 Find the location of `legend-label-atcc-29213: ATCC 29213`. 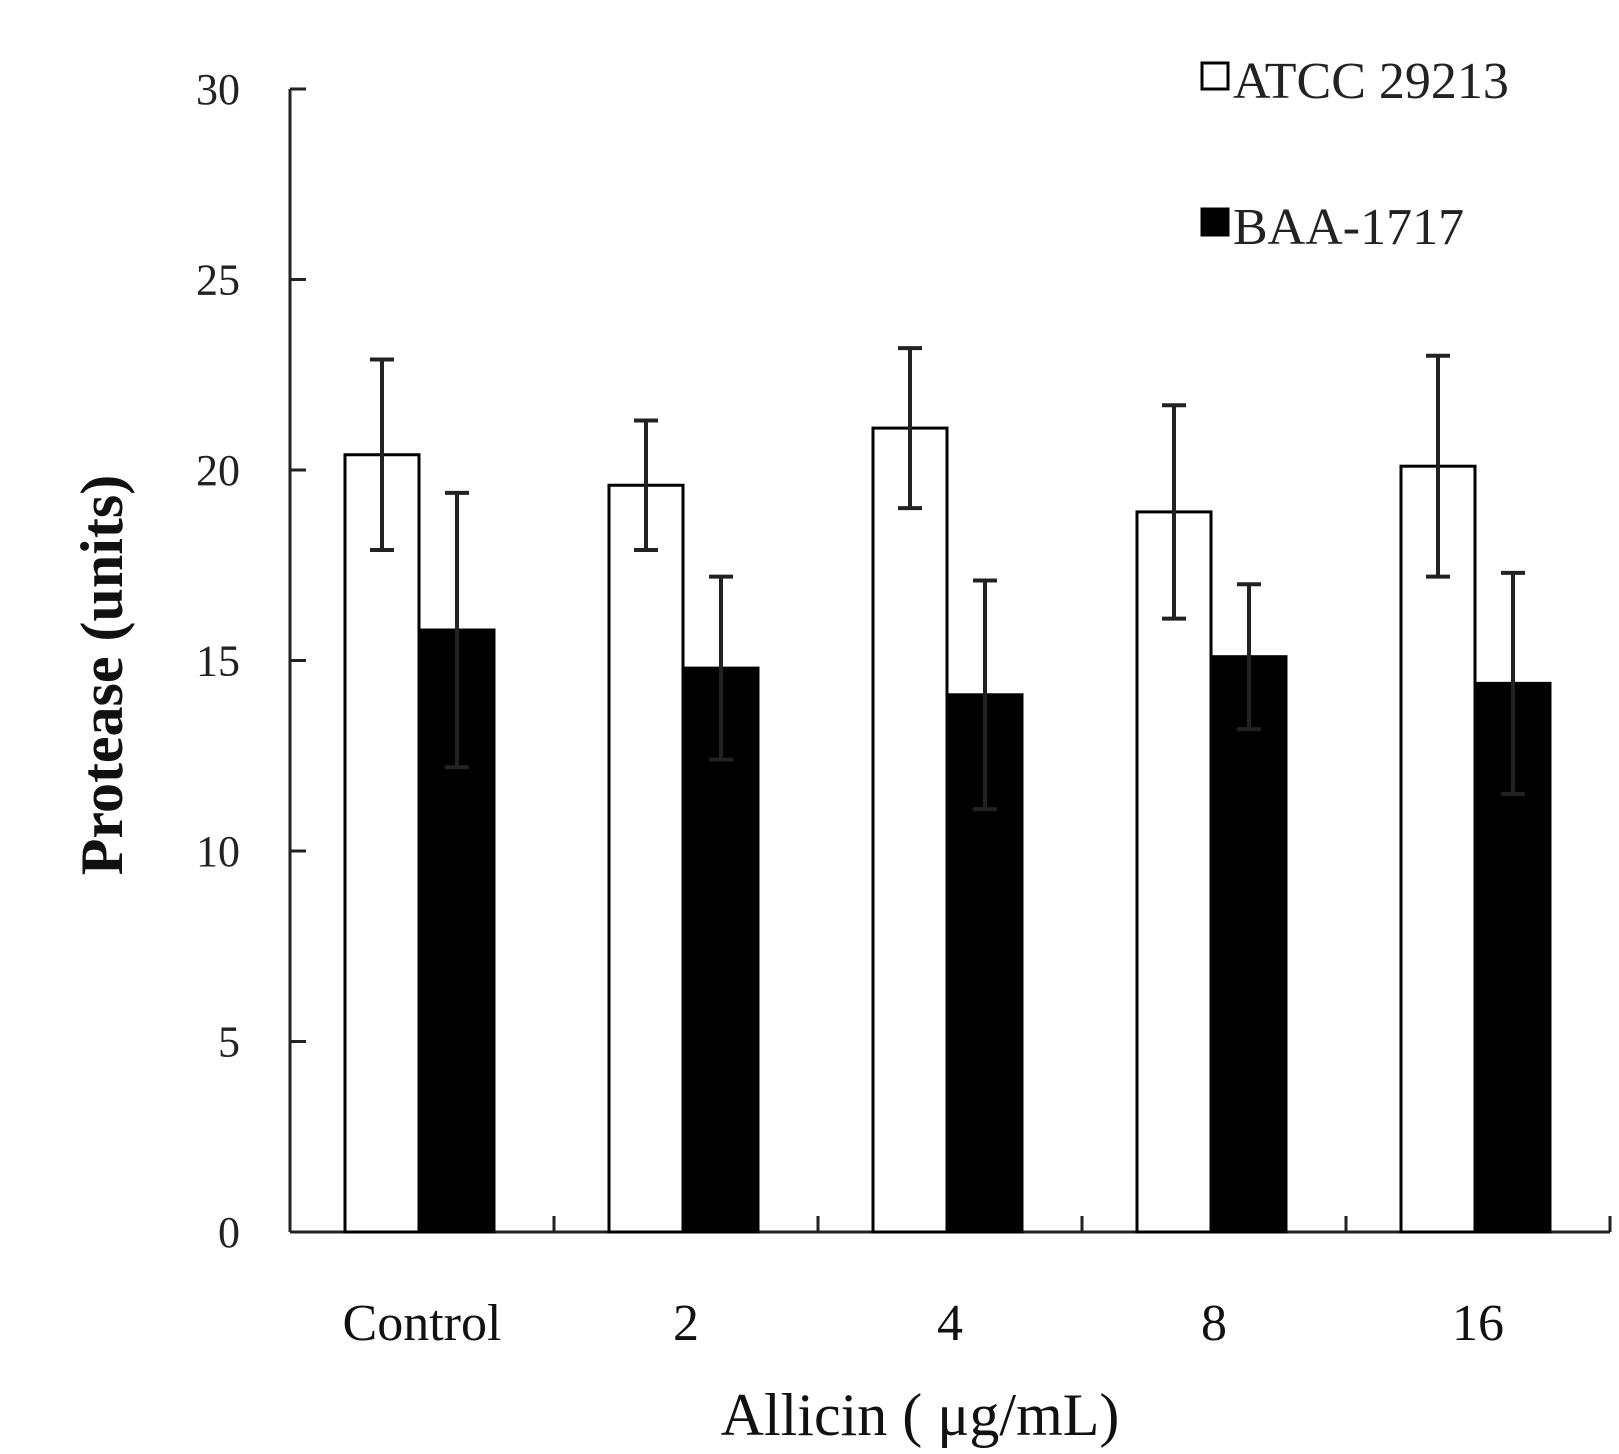

legend-label-atcc-29213: ATCC 29213 is located at coordinates (1371, 81).